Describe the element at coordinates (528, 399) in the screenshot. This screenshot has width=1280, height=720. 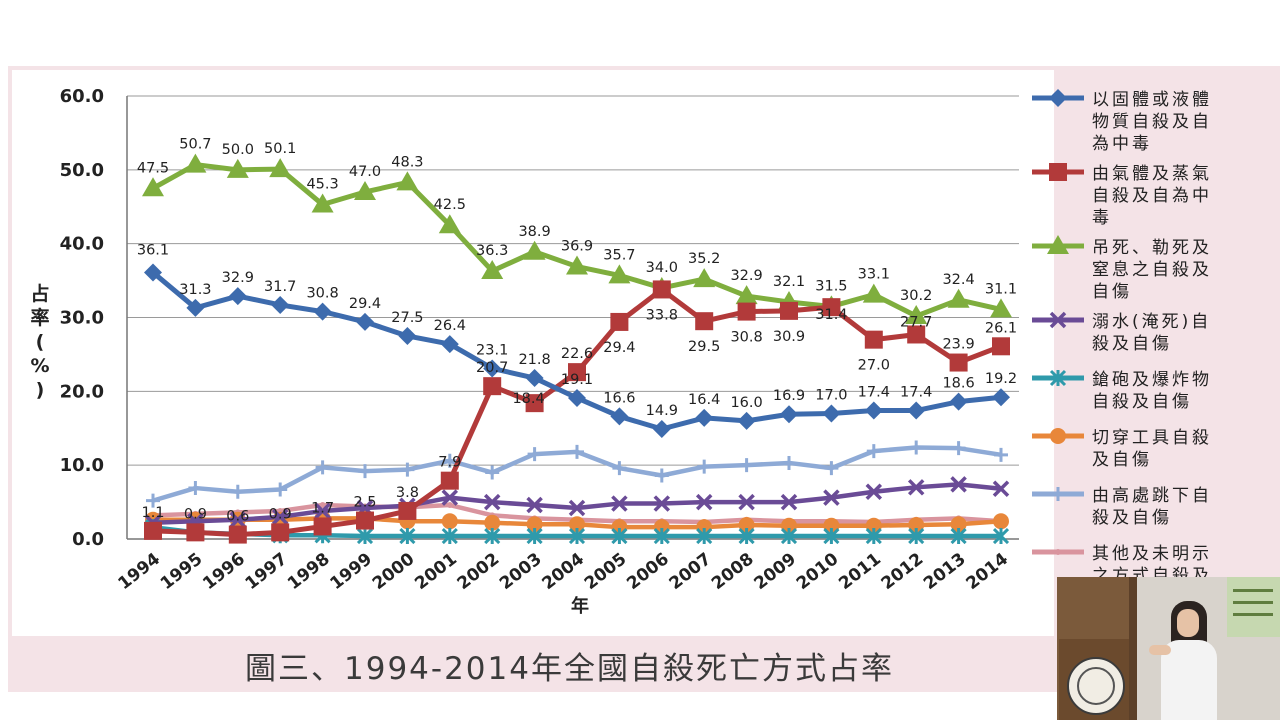
I see `data-label: 18.4` at that location.